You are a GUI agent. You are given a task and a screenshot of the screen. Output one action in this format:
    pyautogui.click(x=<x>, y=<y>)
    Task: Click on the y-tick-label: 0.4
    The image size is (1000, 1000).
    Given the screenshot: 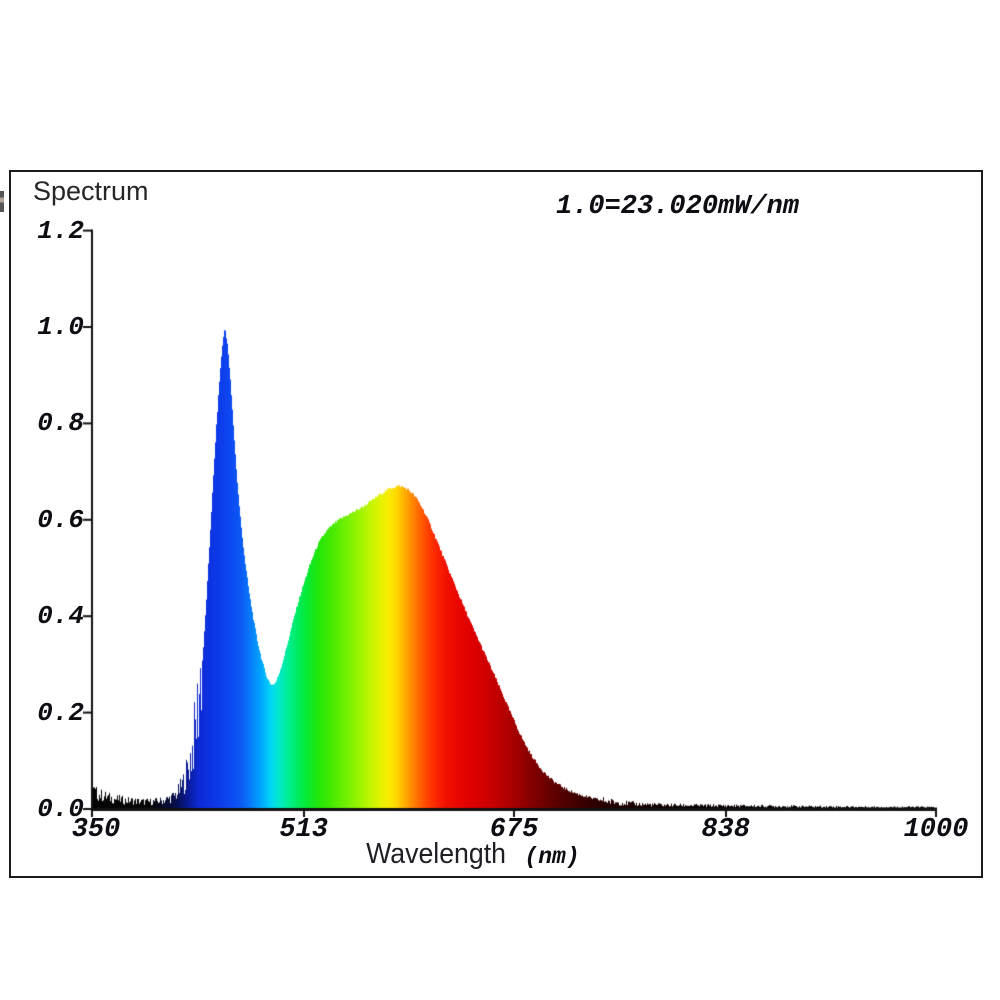 What is the action you would take?
    pyautogui.click(x=60, y=616)
    